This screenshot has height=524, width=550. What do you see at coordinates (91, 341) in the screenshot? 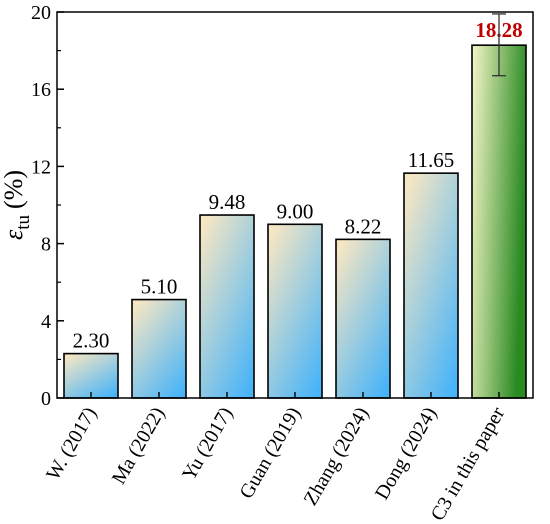
I see `bar-value-label: 2.30` at bounding box center [91, 341].